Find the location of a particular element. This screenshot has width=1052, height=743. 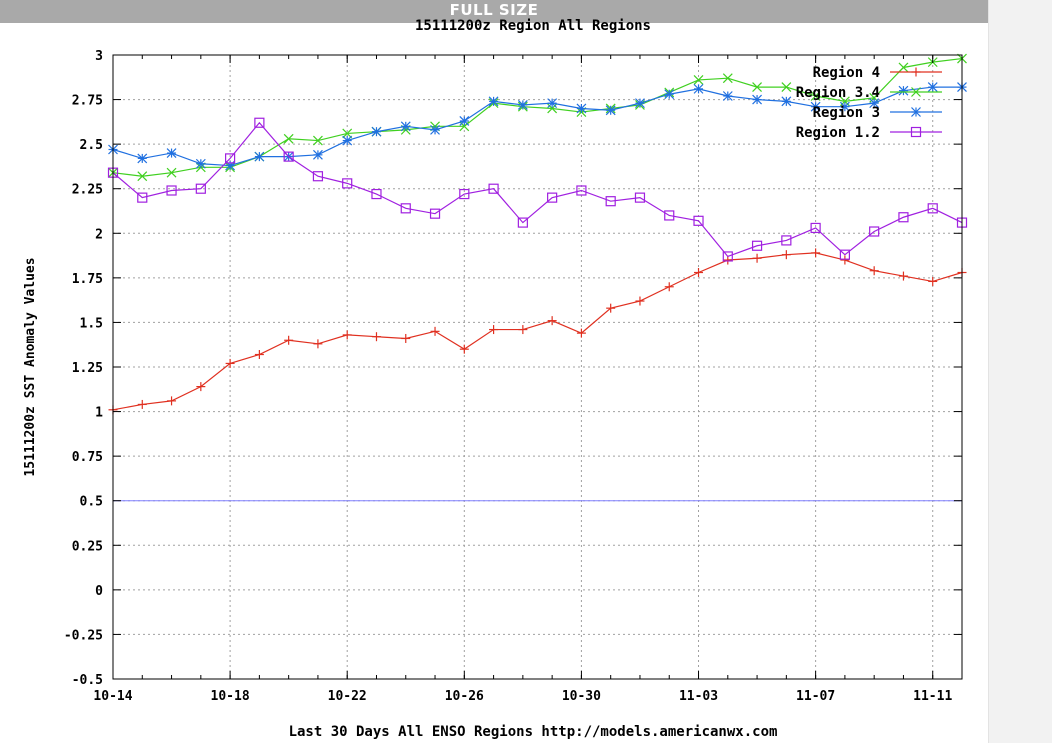

y-tick-label: -0.25 is located at coordinates (83, 635).